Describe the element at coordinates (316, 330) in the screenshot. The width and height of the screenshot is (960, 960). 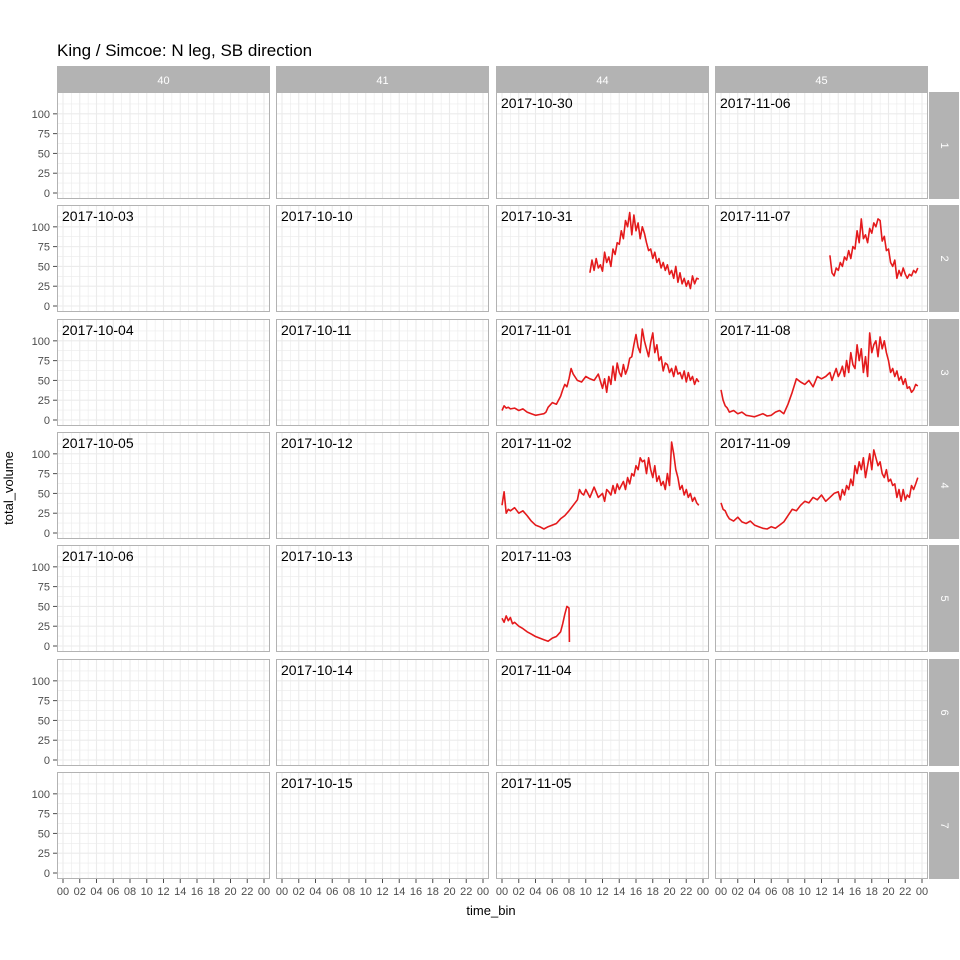
I see `panel-date-label: 2017-10-11` at that location.